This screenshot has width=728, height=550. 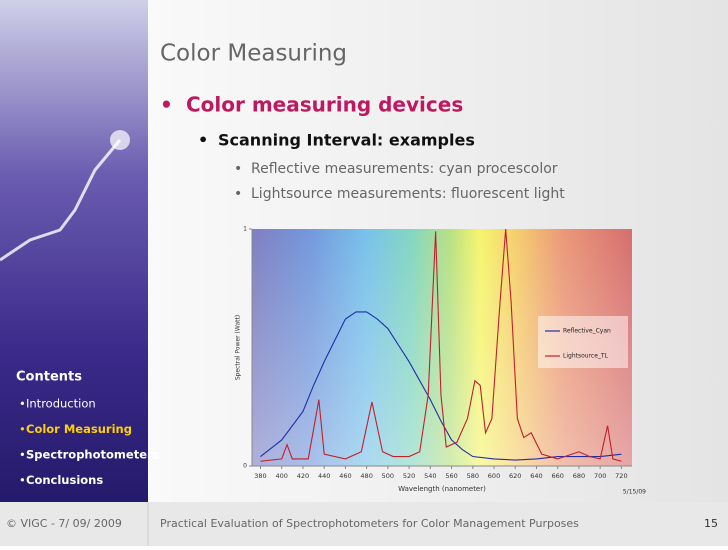 What do you see at coordinates (600, 476) in the screenshot?
I see `x-tick-label: 700` at bounding box center [600, 476].